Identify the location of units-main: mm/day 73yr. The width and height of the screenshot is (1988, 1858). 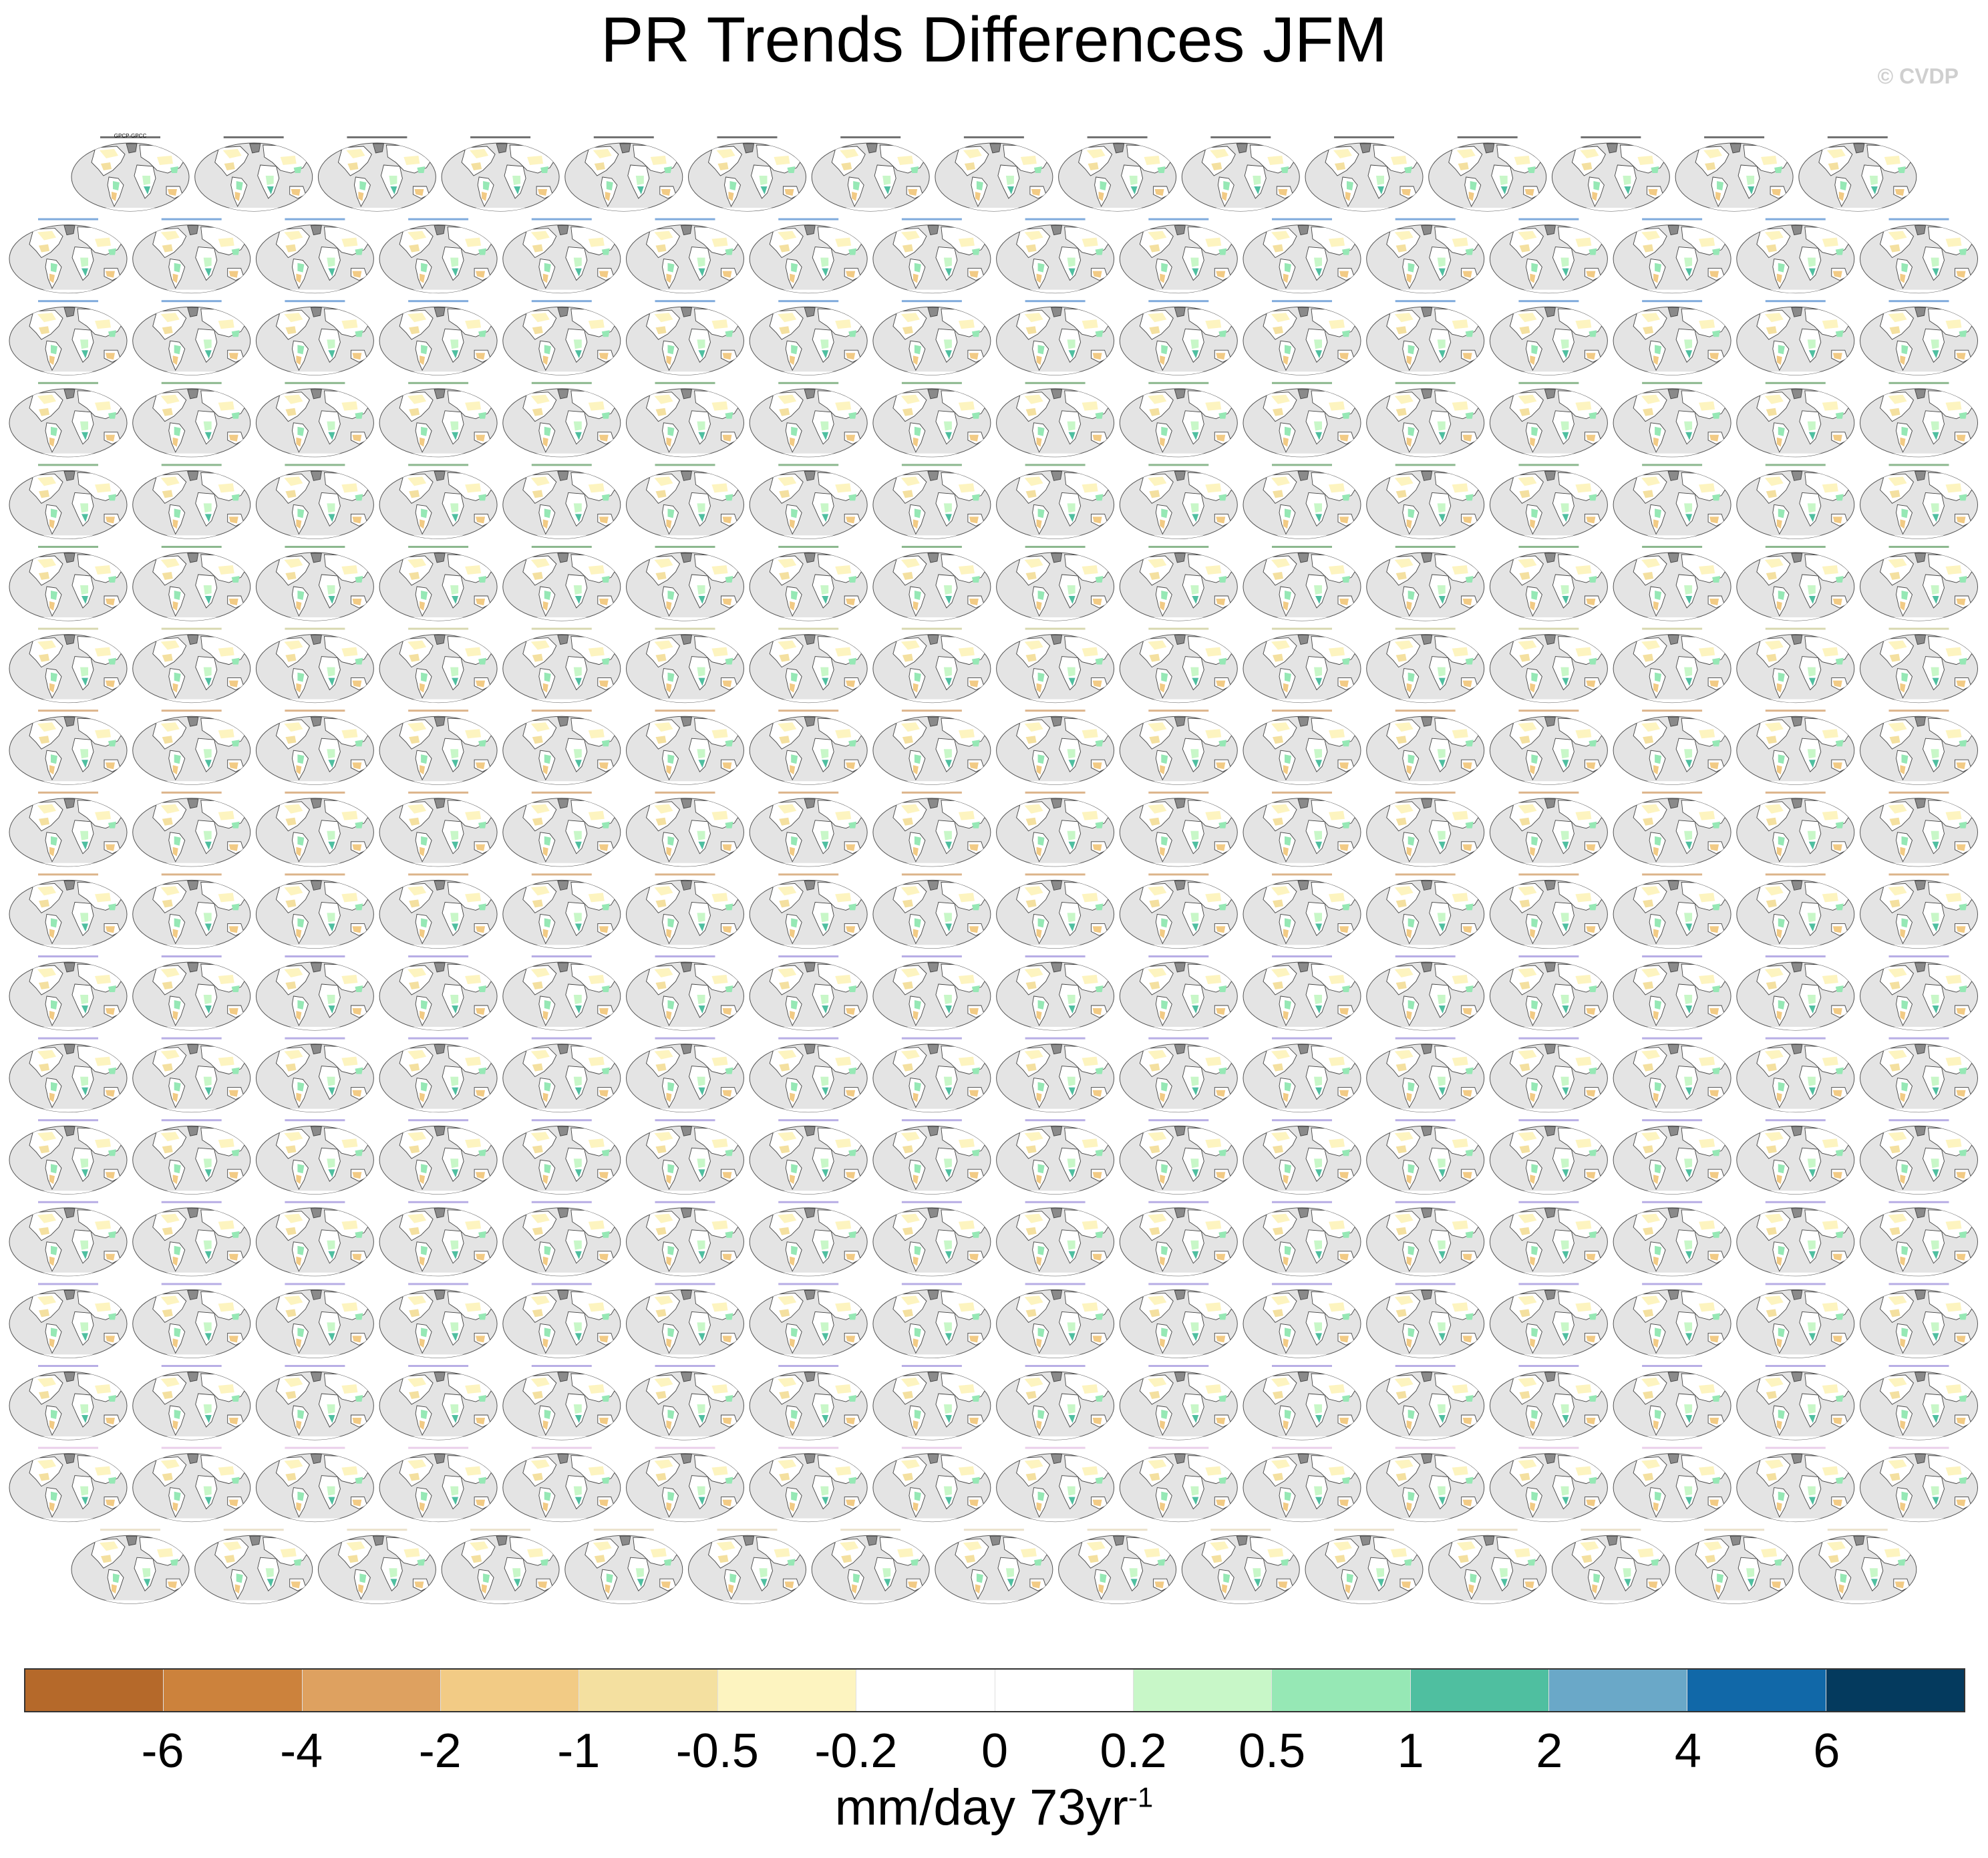
(981, 1807).